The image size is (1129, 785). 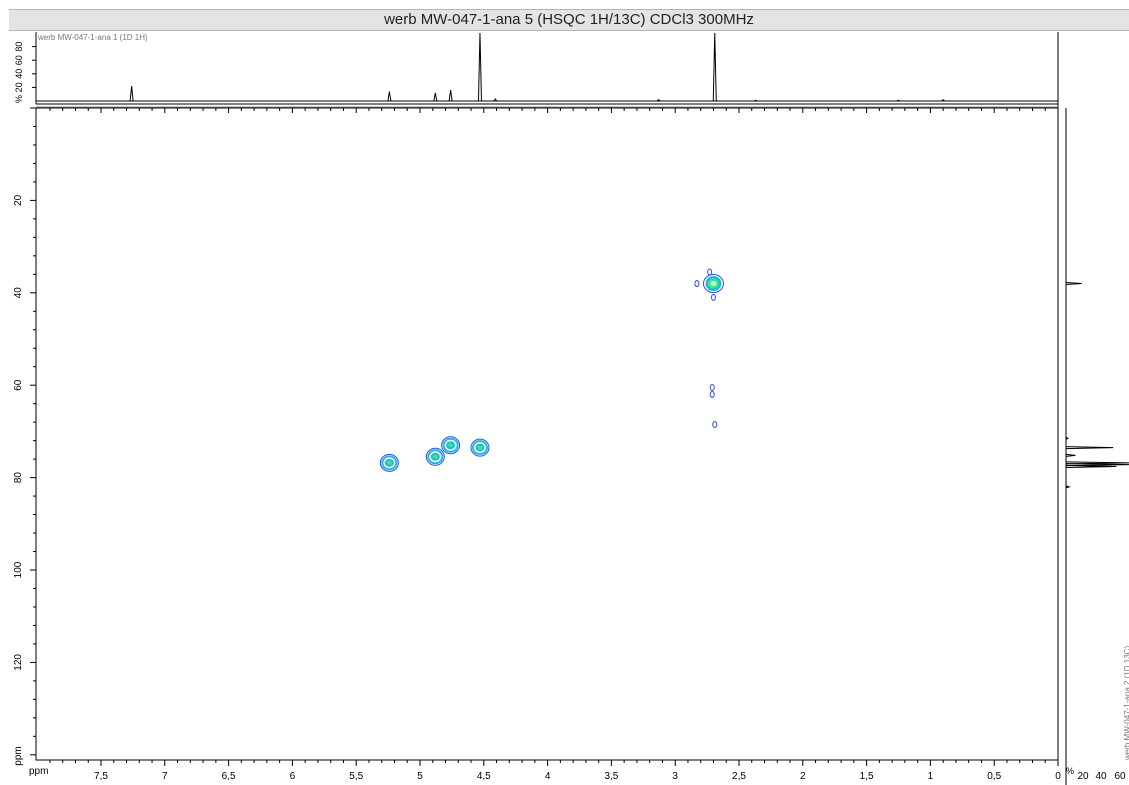 I want to click on contour-core, so click(x=713, y=284).